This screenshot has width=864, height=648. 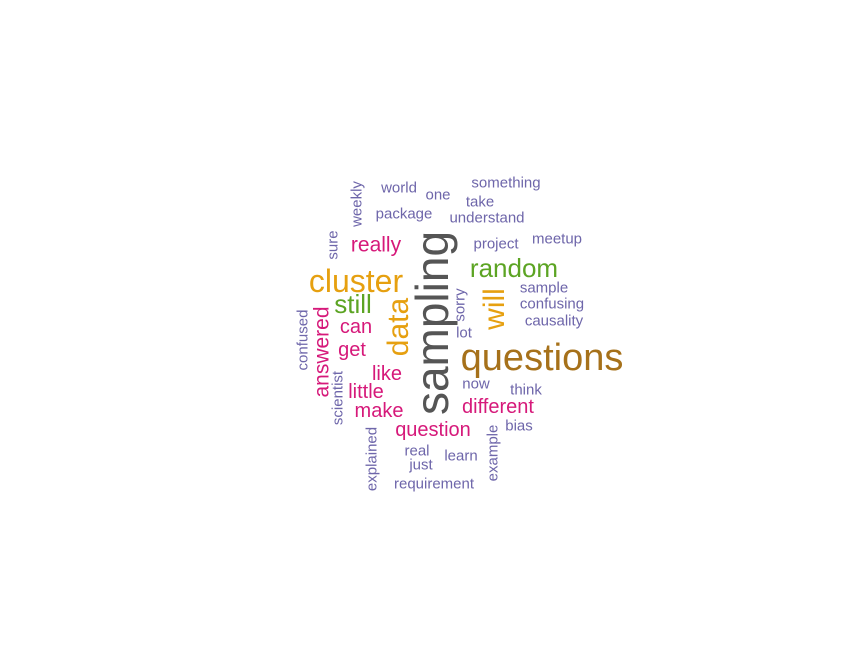 What do you see at coordinates (542, 358) in the screenshot?
I see `word-questions: questions` at bounding box center [542, 358].